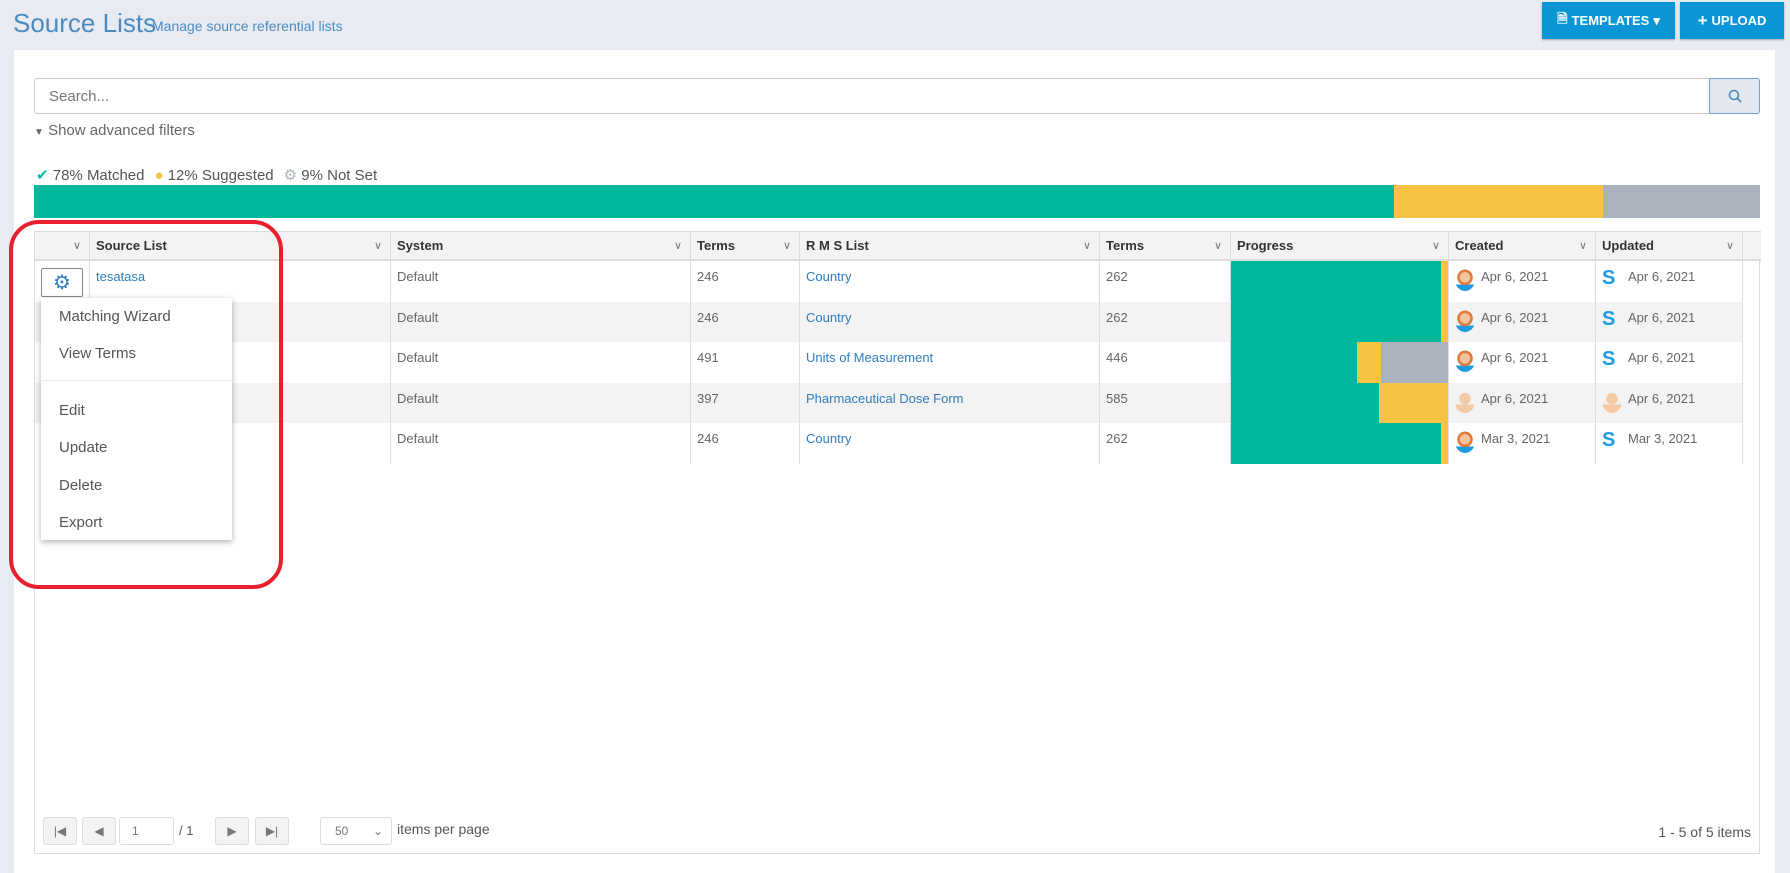  I want to click on chevron-down-icon: ⌄, so click(377, 831).